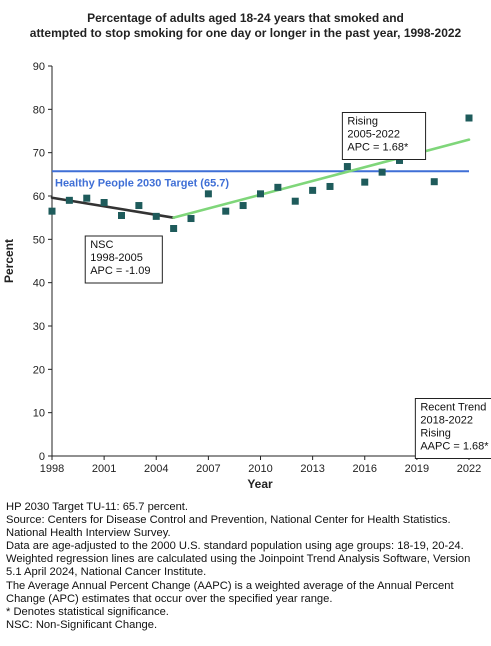  I want to click on annotation-text: APC = -1.09, so click(120, 271).